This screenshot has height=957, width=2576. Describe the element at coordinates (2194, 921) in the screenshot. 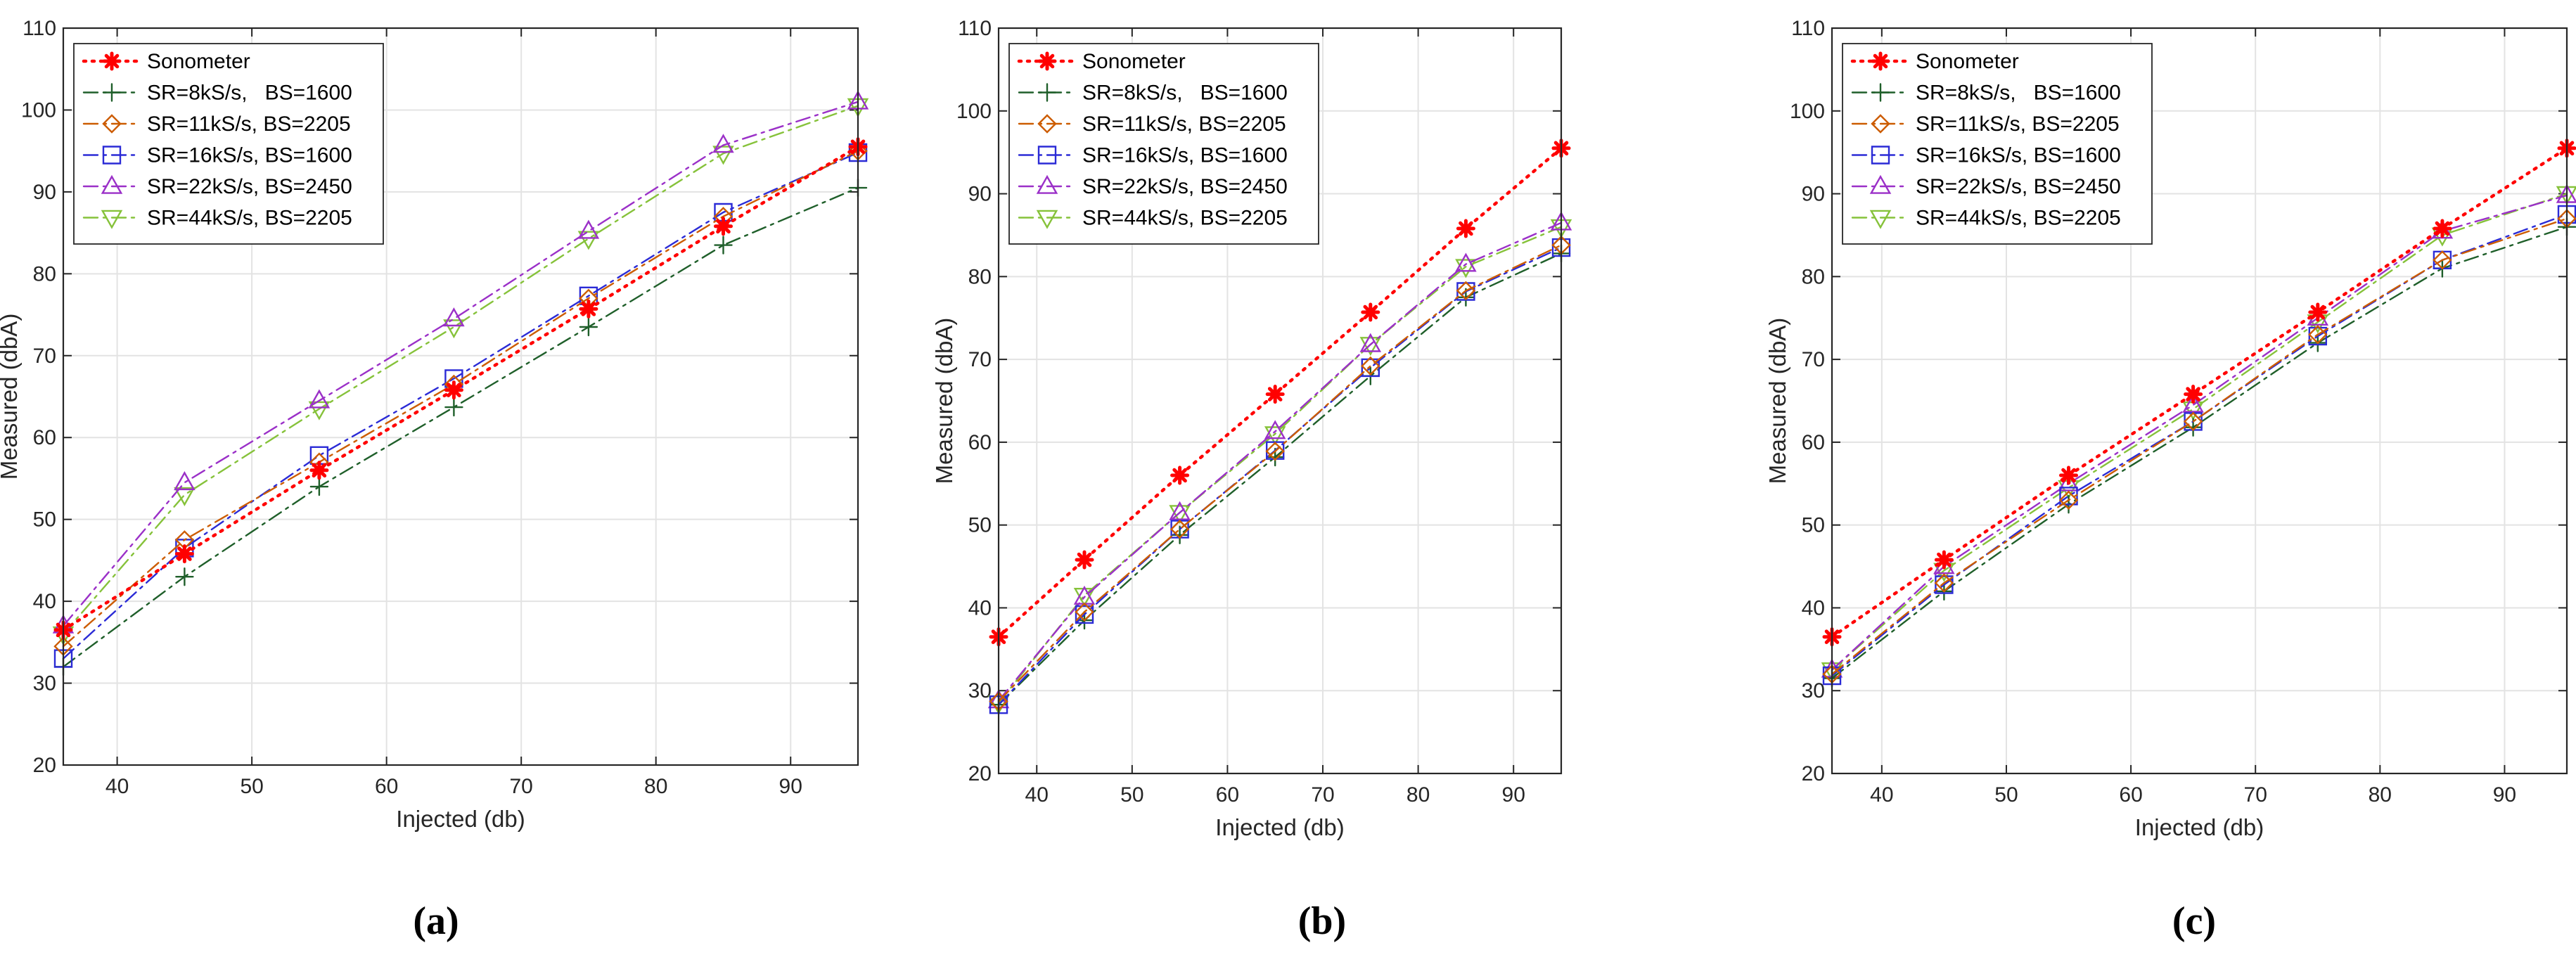

I see `panel-caption: (c)` at that location.